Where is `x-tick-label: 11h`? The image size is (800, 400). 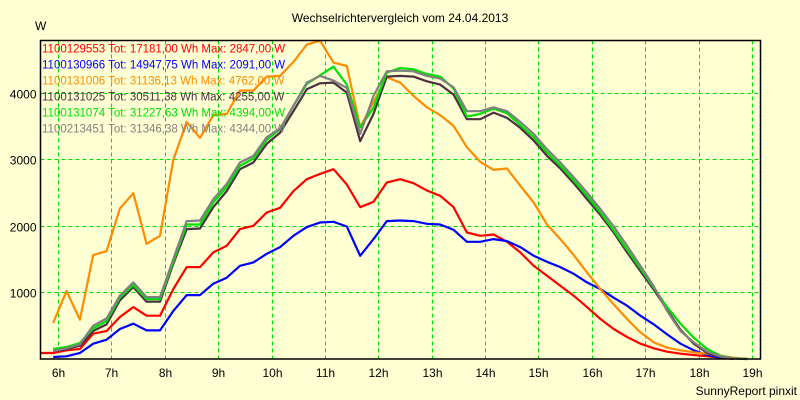
x-tick-label: 11h is located at coordinates (325, 373).